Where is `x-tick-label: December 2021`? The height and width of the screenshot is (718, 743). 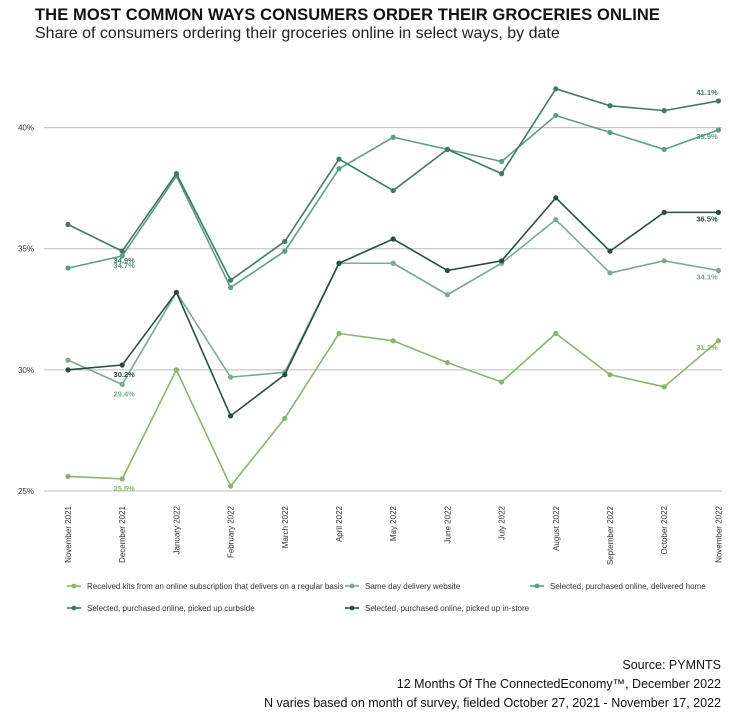 x-tick-label: December 2021 is located at coordinates (122, 533).